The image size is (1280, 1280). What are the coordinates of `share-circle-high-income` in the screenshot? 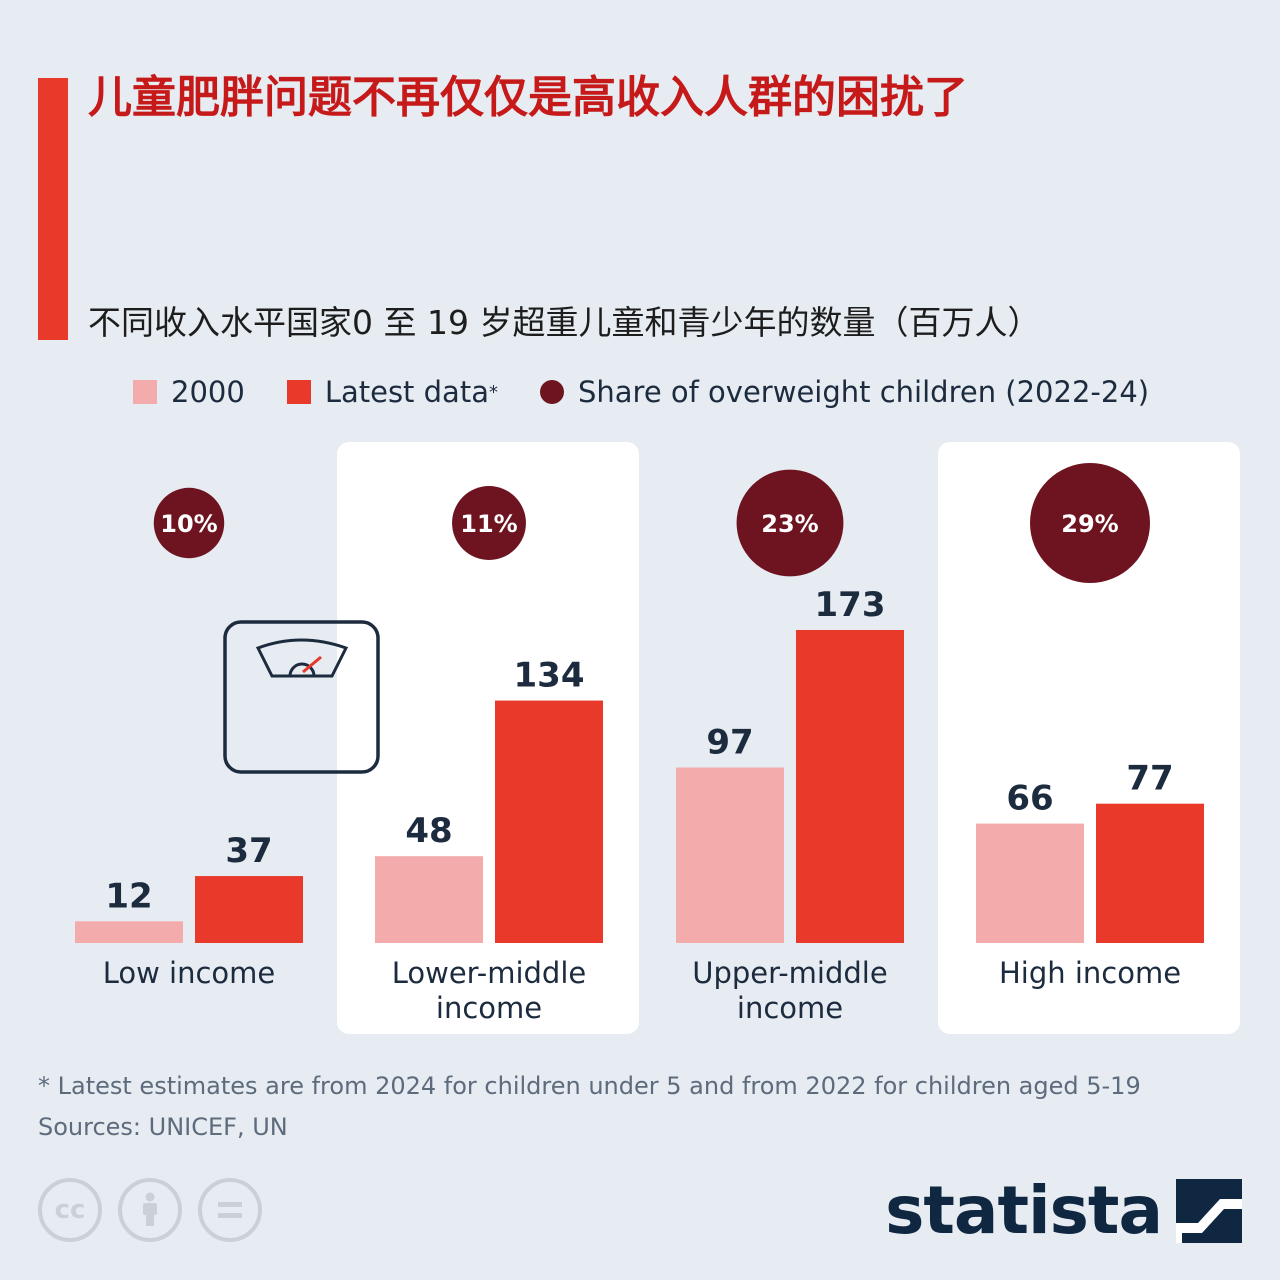 It's located at (1090, 523).